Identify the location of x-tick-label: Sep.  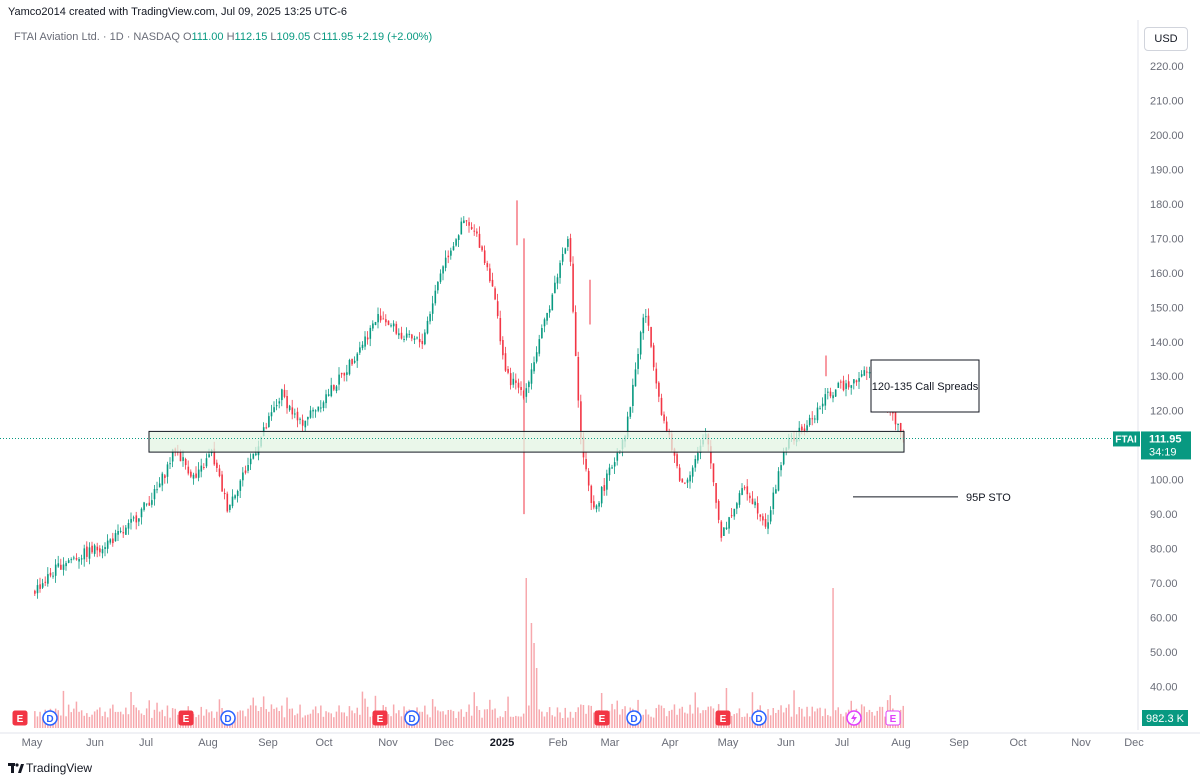
(959, 743).